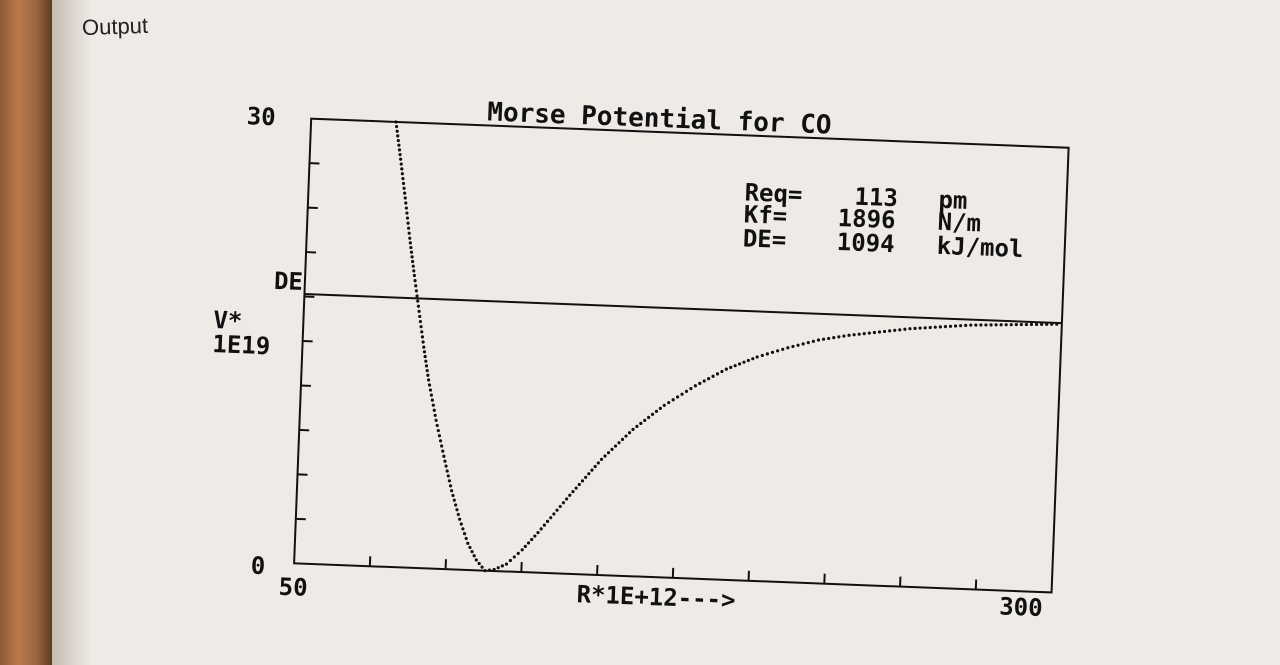  I want to click on param-unit: N/m, so click(959, 223).